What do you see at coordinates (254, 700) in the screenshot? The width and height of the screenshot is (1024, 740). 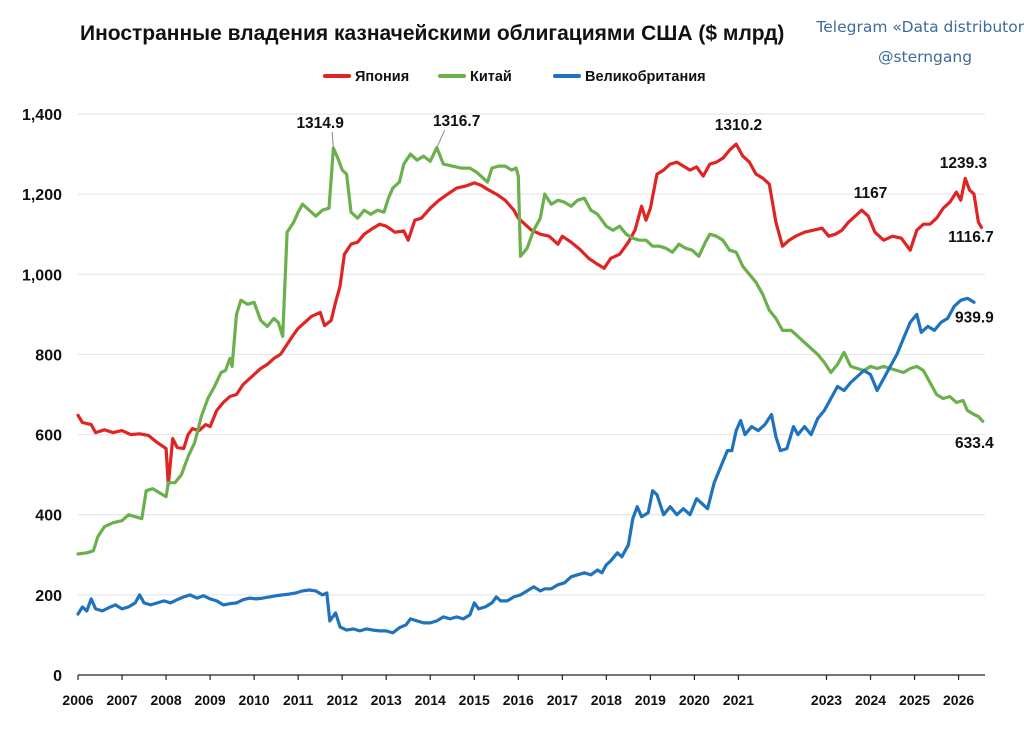 I see `x-tick-label: 2010` at bounding box center [254, 700].